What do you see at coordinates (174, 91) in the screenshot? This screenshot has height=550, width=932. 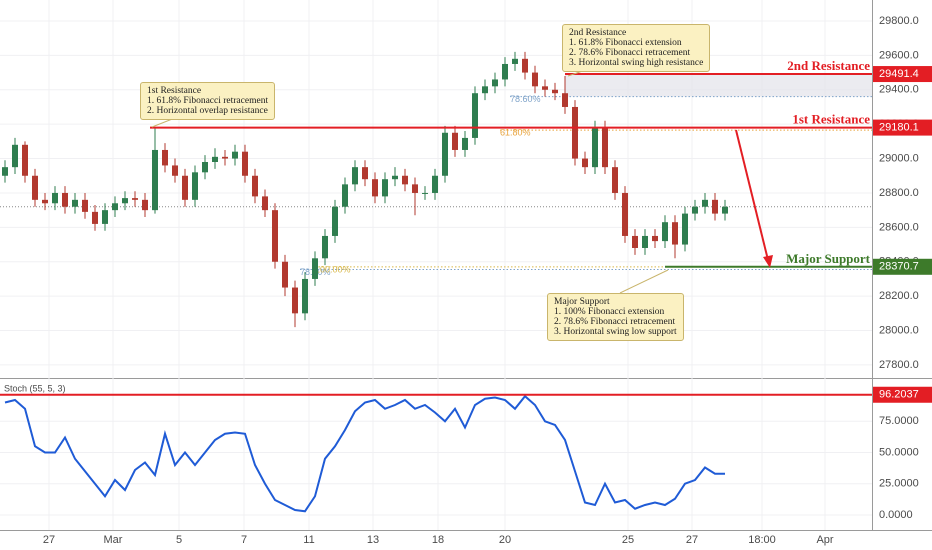 I see `callout-title: 1st Resistance` at bounding box center [174, 91].